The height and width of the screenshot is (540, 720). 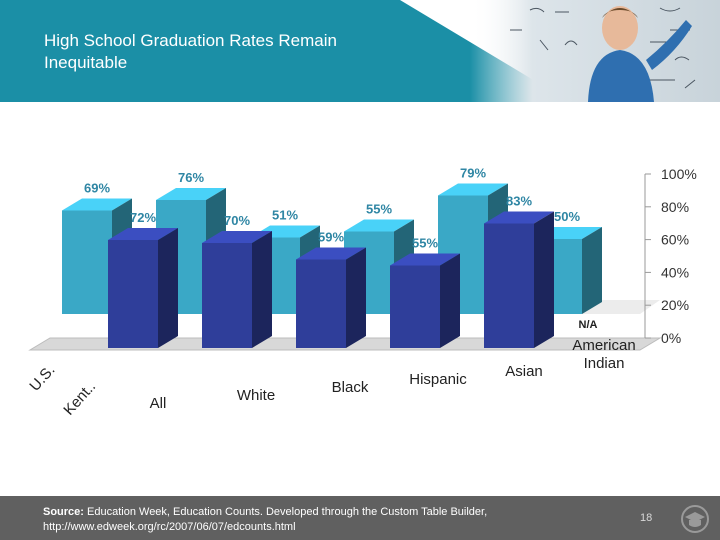 I want to click on data-label-0-3: 55%, so click(x=379, y=209).